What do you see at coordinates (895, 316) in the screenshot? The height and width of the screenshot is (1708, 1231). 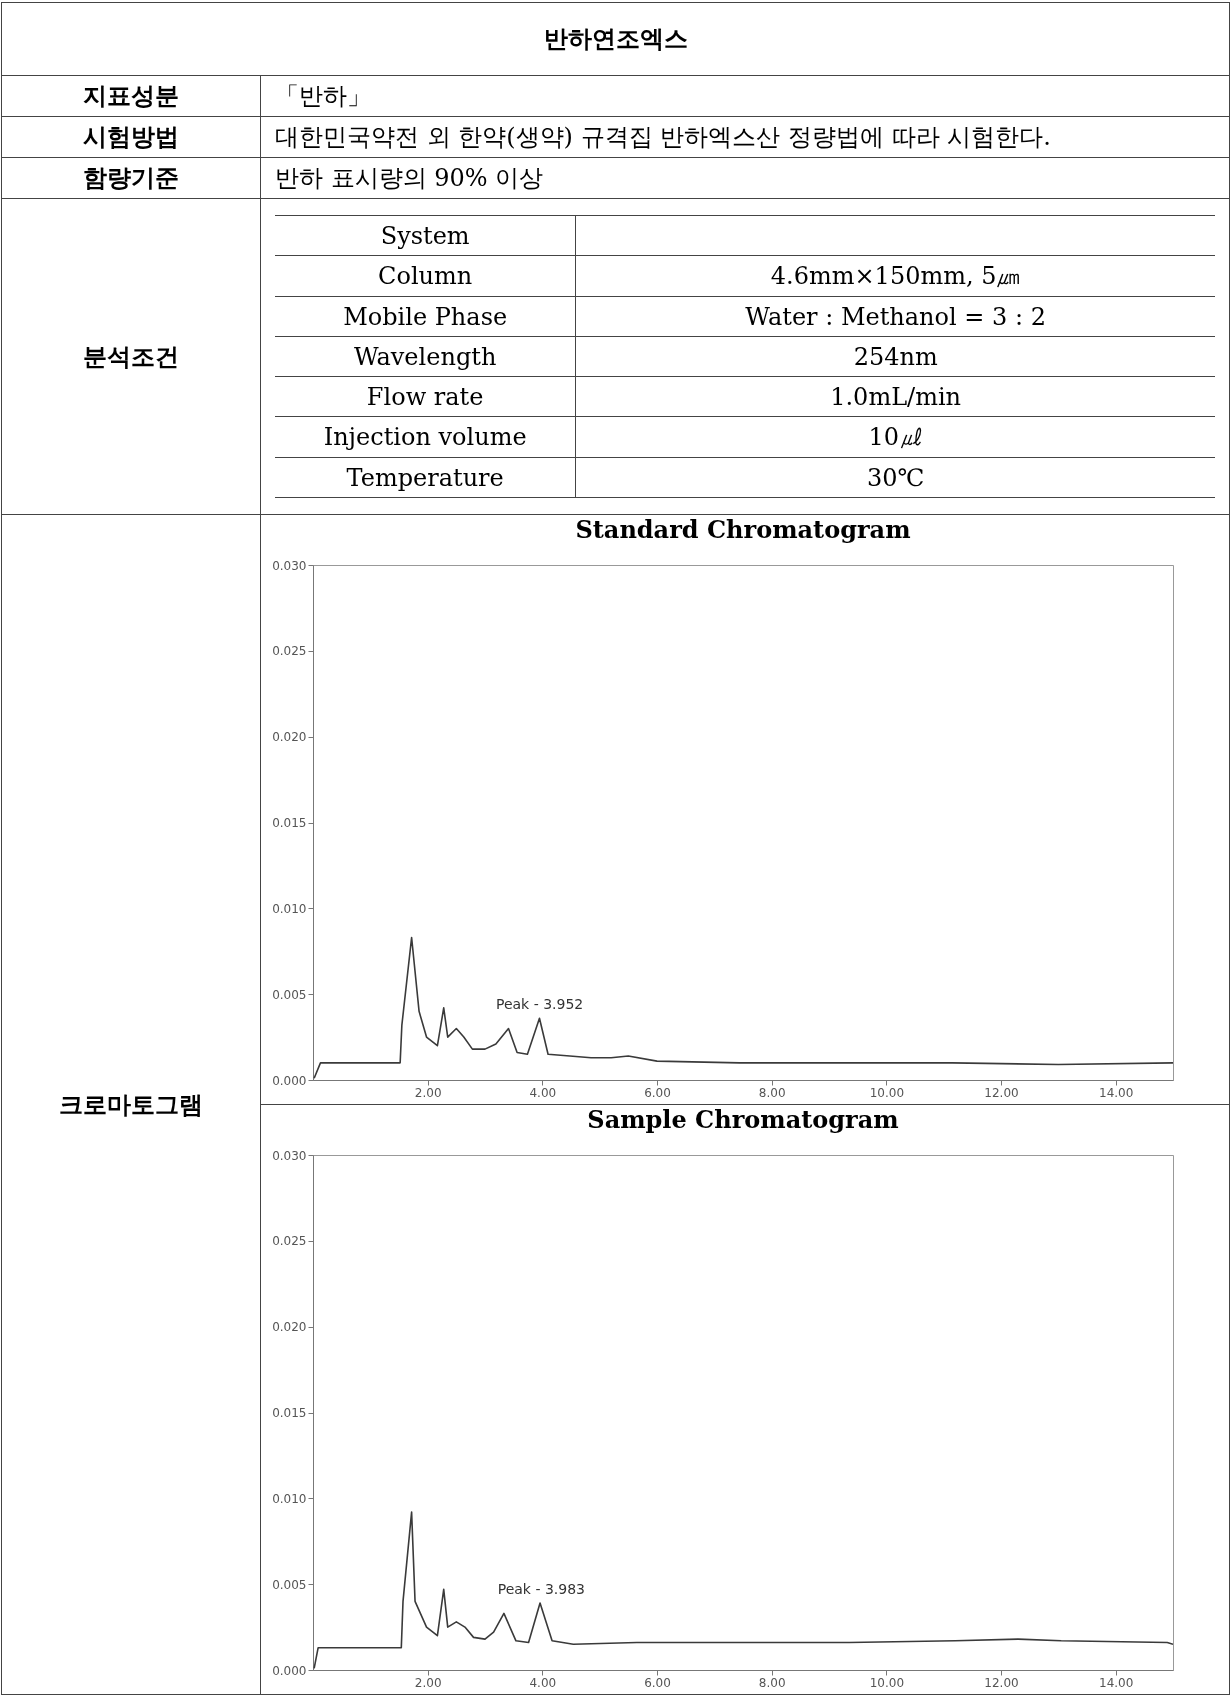 I see `text: Water : Methanol = 3 : 2` at bounding box center [895, 316].